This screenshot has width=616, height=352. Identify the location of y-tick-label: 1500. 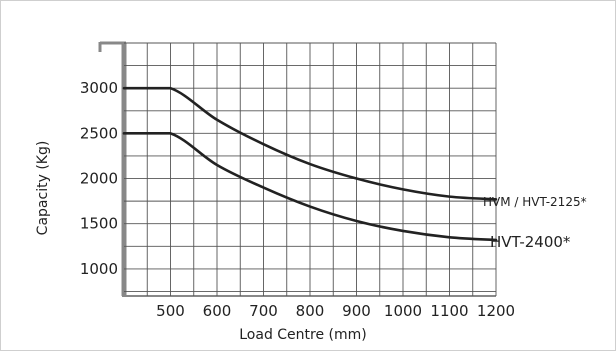
(99, 224).